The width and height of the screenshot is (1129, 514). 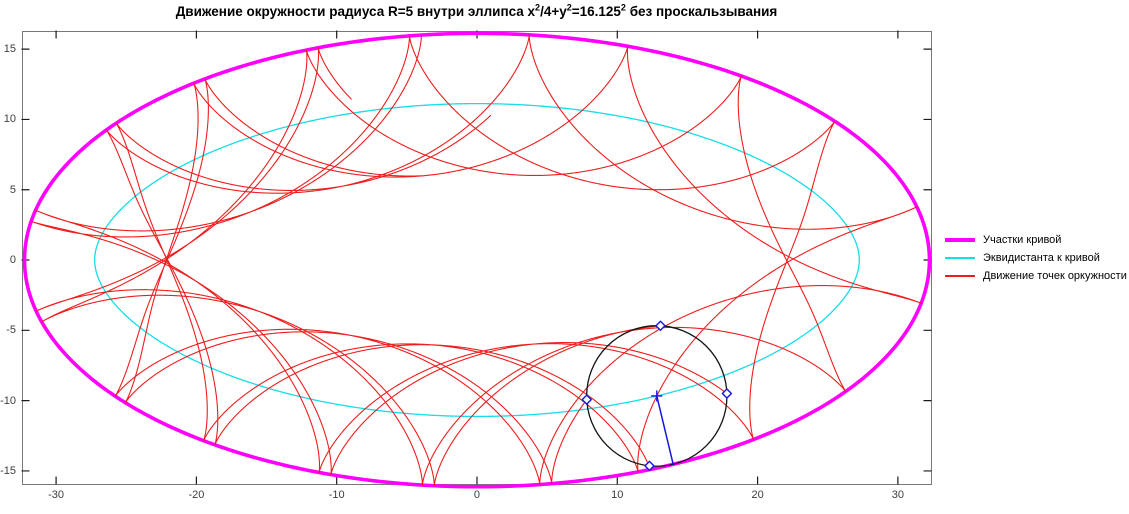 I want to click on legend-line-cyan, so click(x=960, y=258).